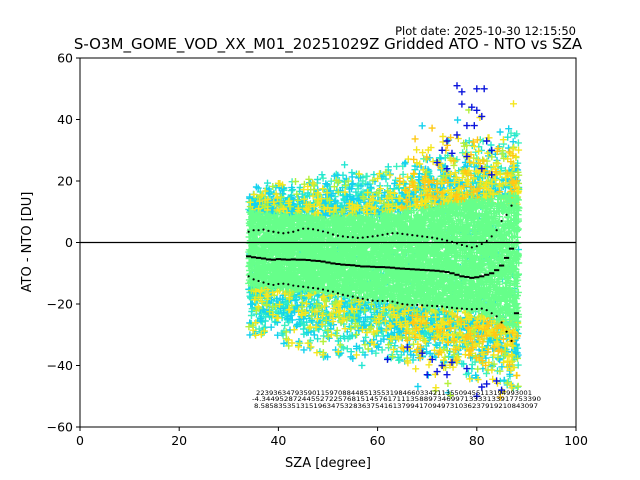  I want to click on lower-sigma-series, so click(380, 308).